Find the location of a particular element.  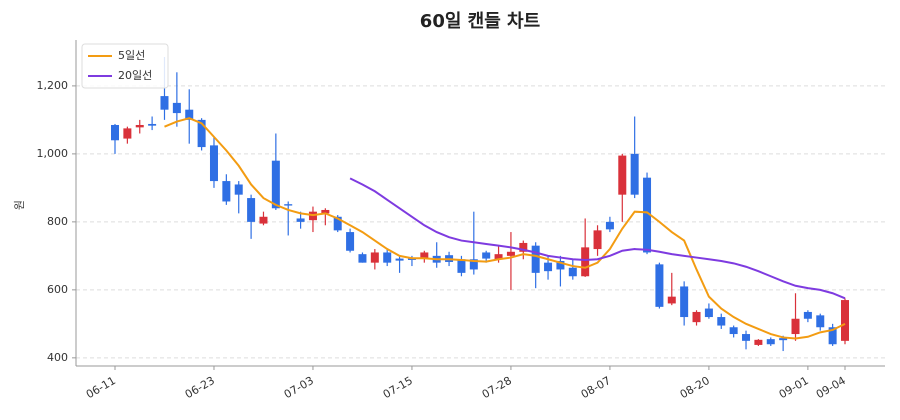

y-tick-label: 600 is located at coordinates (57, 289).